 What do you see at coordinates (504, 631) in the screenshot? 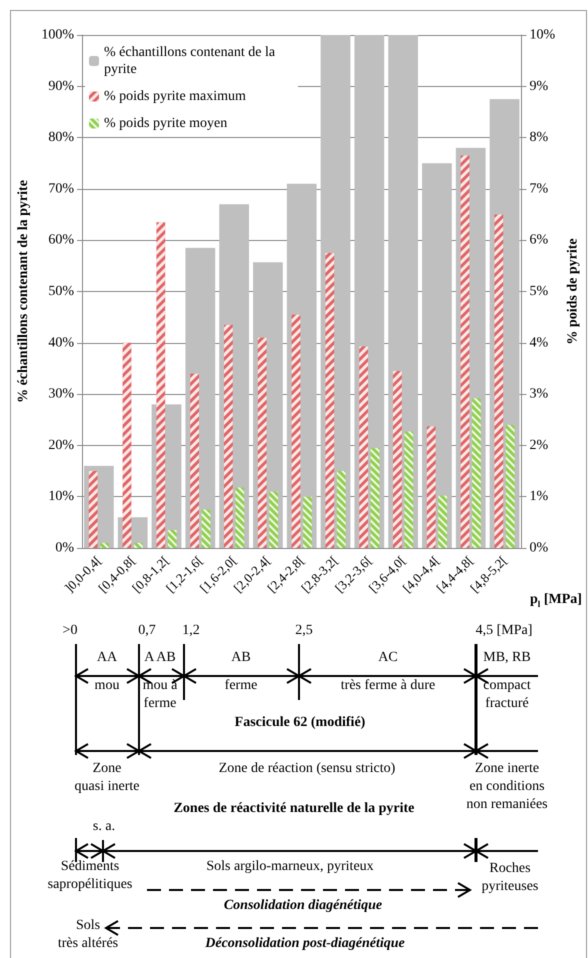
I see `text: 4,5 [MPa]` at bounding box center [504, 631].